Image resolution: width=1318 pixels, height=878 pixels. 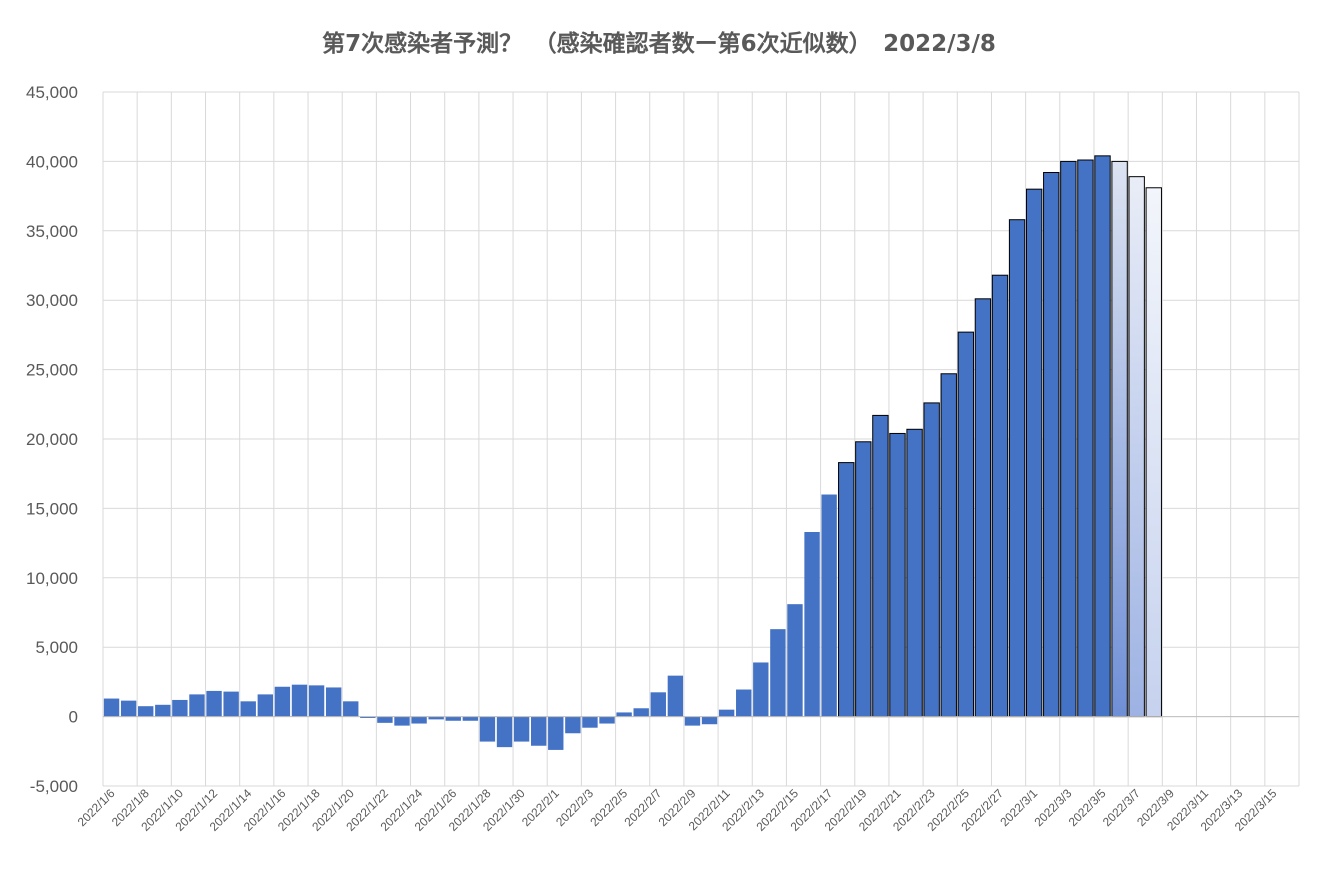 What do you see at coordinates (52, 231) in the screenshot?
I see `y-tick-label: 35,000` at bounding box center [52, 231].